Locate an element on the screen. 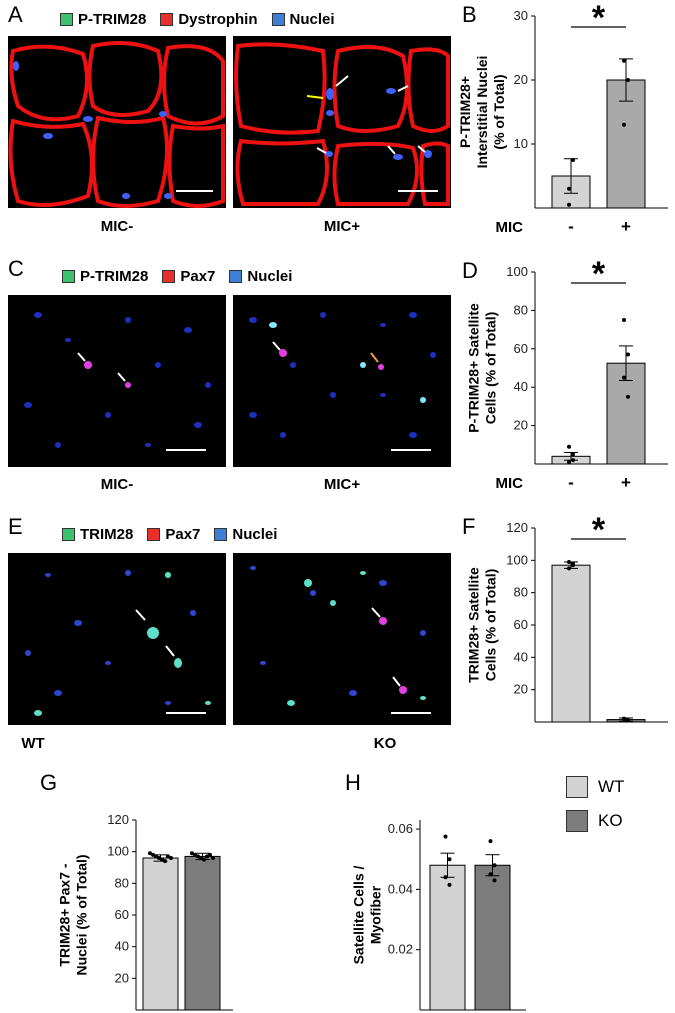 The image size is (675, 1013). legend-swatch-blue is located at coordinates (236, 276).